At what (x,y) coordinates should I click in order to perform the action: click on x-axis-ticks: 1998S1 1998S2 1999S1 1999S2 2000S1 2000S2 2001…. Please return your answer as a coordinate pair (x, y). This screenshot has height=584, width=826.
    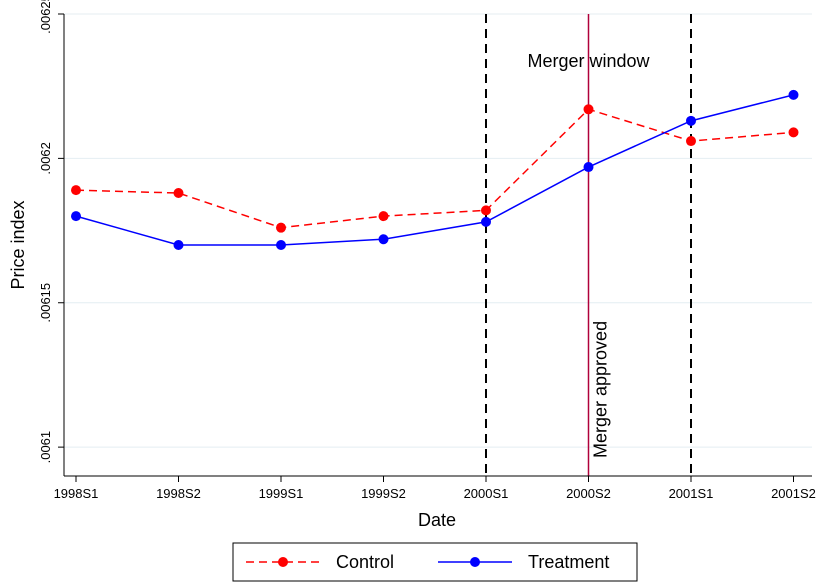
    Looking at the image, I should click on (435, 488).